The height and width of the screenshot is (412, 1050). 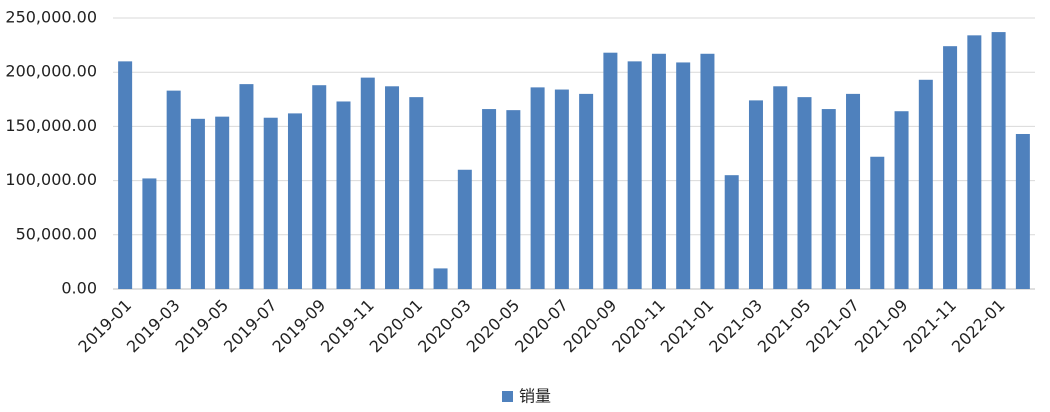 I want to click on y-tick-label: 0.00, so click(x=79, y=288).